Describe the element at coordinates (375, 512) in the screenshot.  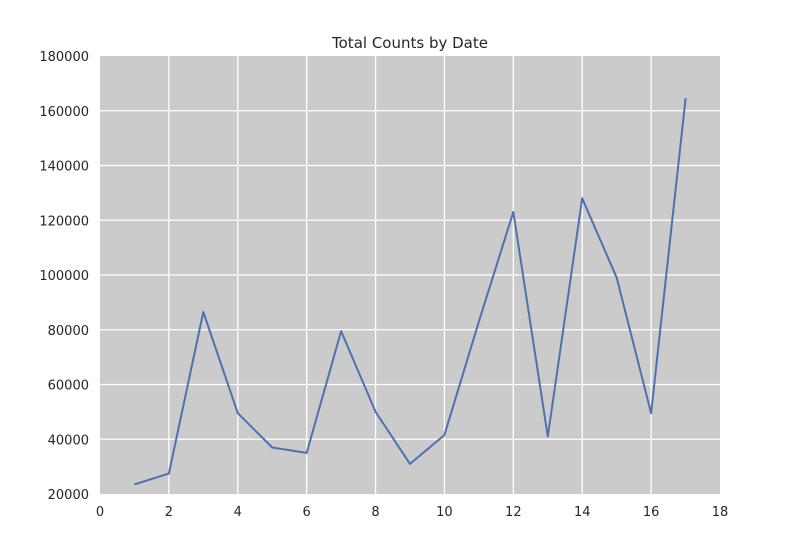
I see `x-tick-label: 8` at that location.